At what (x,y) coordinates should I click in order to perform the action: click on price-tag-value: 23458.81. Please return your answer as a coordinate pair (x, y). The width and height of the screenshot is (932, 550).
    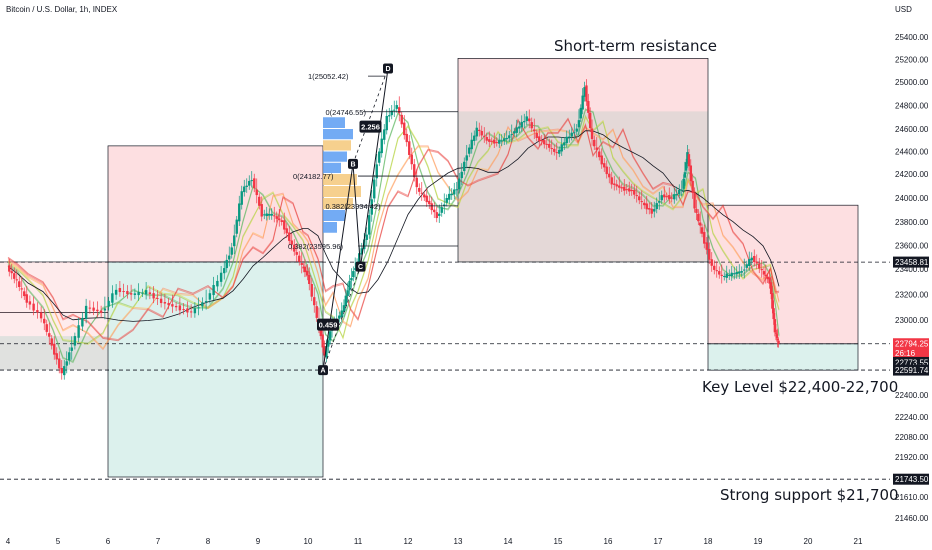
    Looking at the image, I should click on (912, 262).